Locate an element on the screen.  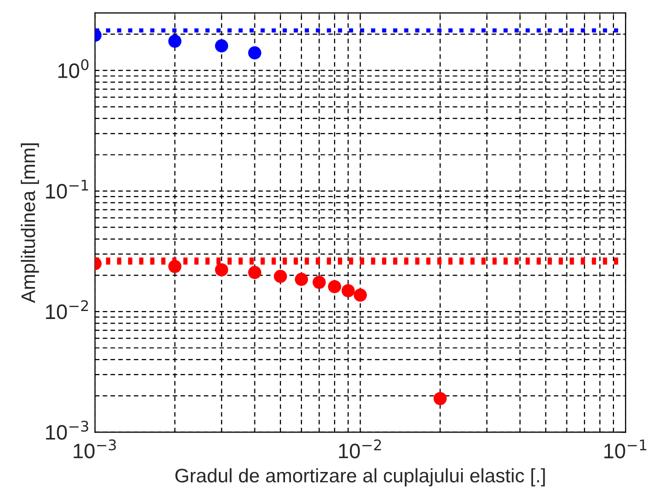
x-tick-label: 10$^{−3}$ is located at coordinates (95, 448).